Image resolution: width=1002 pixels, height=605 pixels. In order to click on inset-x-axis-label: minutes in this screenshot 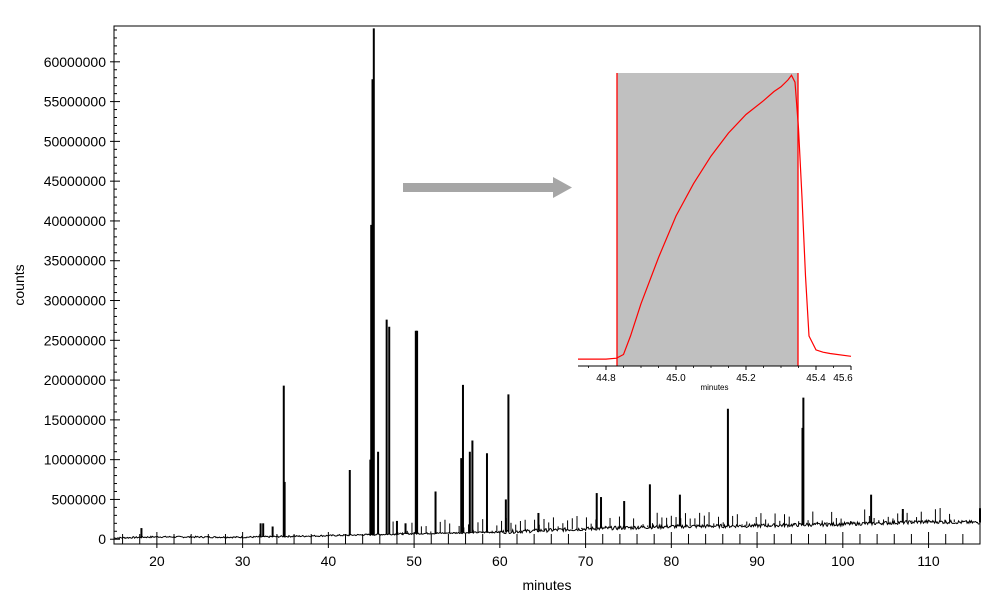, I will do `click(714, 387)`.